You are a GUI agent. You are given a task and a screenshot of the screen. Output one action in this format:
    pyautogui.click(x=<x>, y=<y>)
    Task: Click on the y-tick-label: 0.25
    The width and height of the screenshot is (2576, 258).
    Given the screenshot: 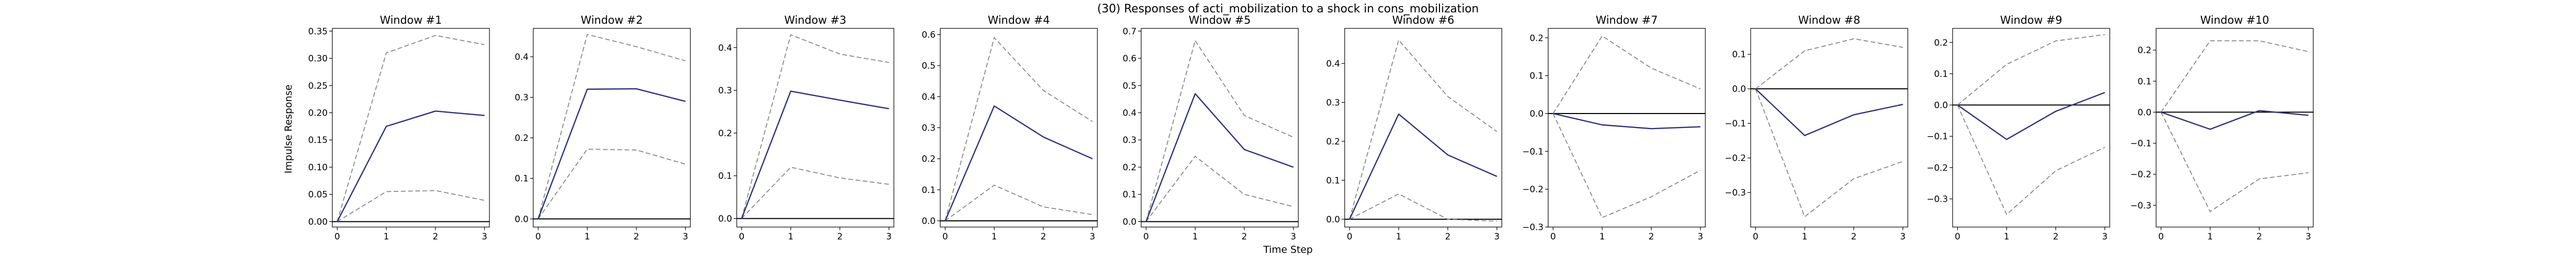 What is the action you would take?
    pyautogui.click(x=318, y=86)
    